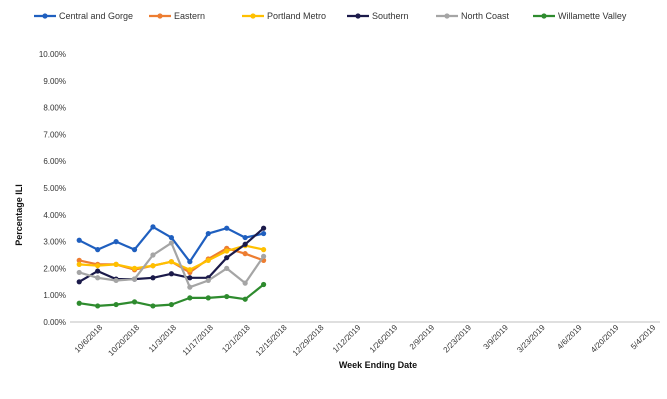  I want to click on y-tick-label: 3.00%, so click(54, 242).